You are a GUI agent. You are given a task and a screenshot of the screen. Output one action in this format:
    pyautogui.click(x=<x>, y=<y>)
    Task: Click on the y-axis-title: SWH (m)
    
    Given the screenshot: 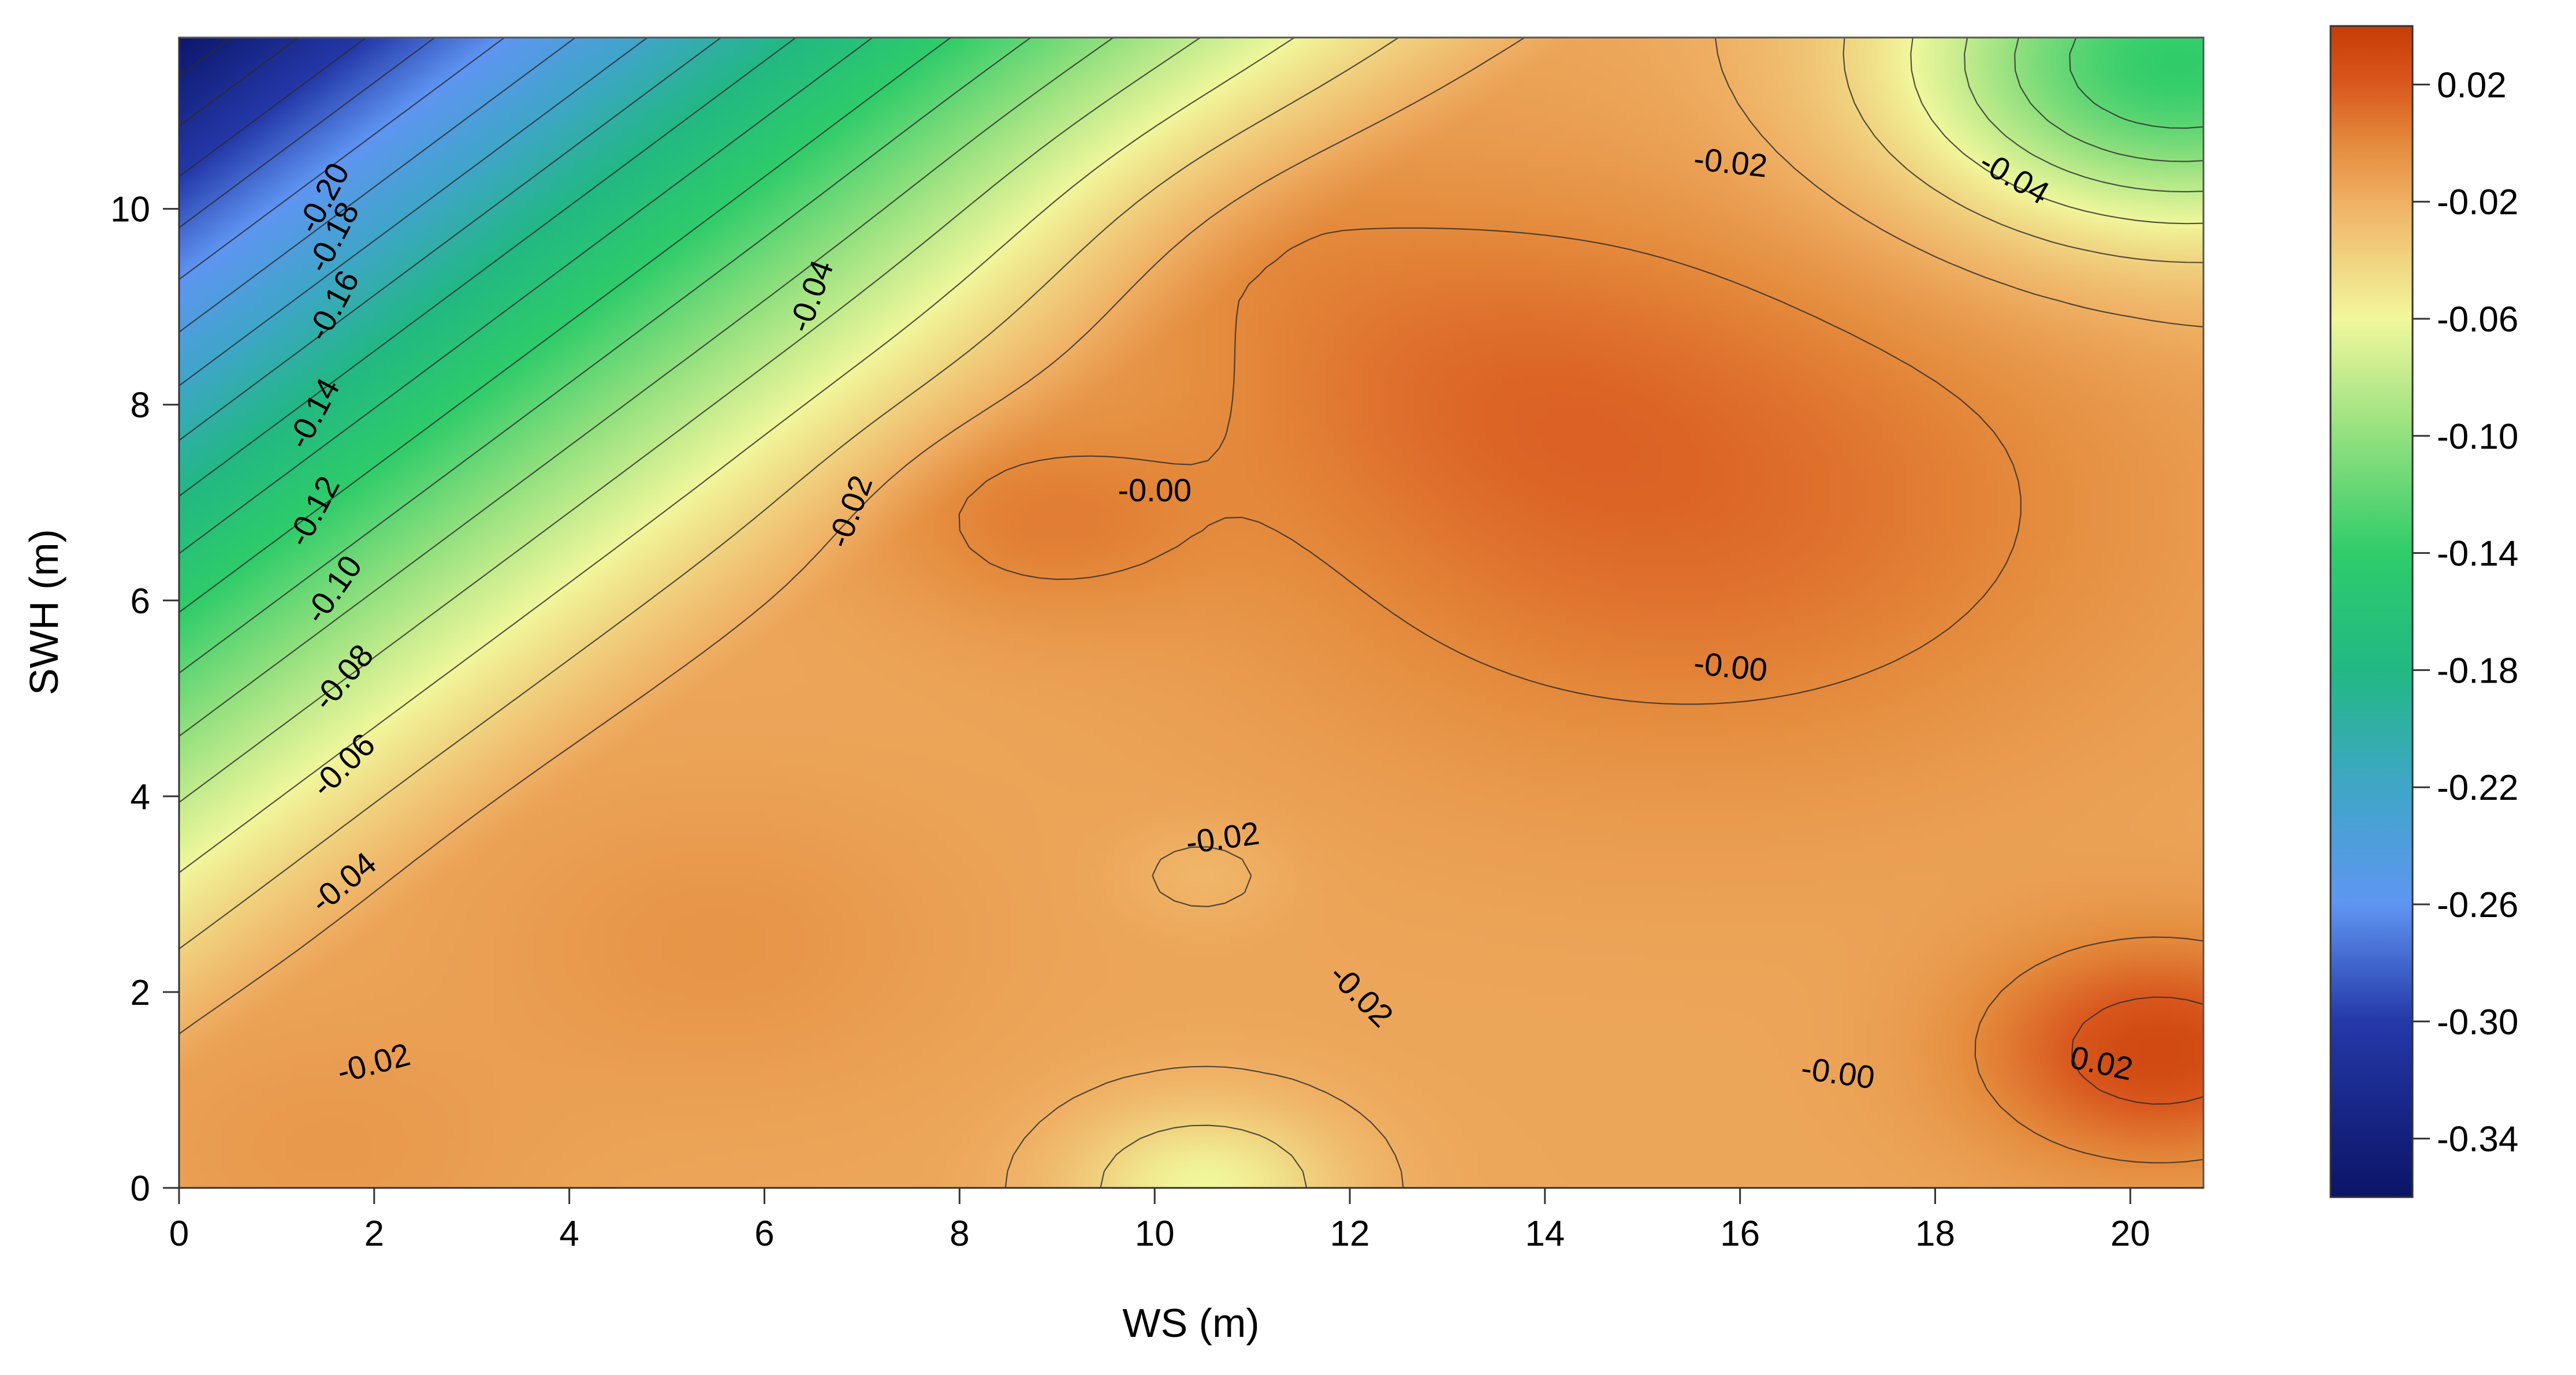 What is the action you would take?
    pyautogui.click(x=43, y=612)
    